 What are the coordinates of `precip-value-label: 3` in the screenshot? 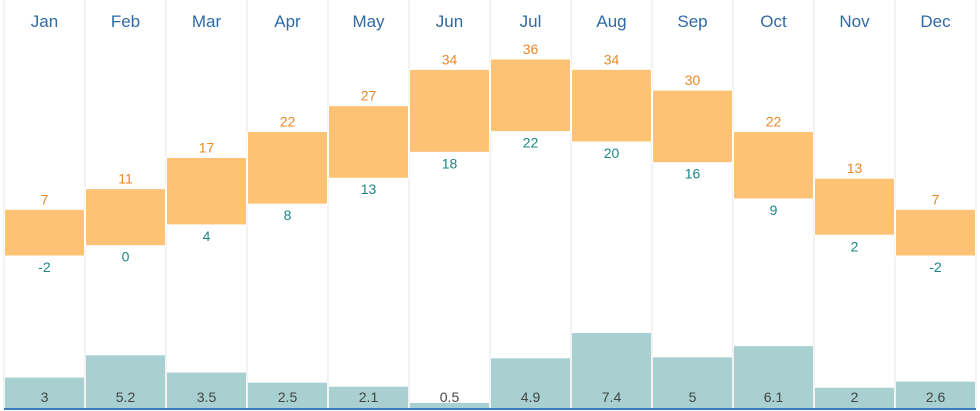 It's located at (45, 397).